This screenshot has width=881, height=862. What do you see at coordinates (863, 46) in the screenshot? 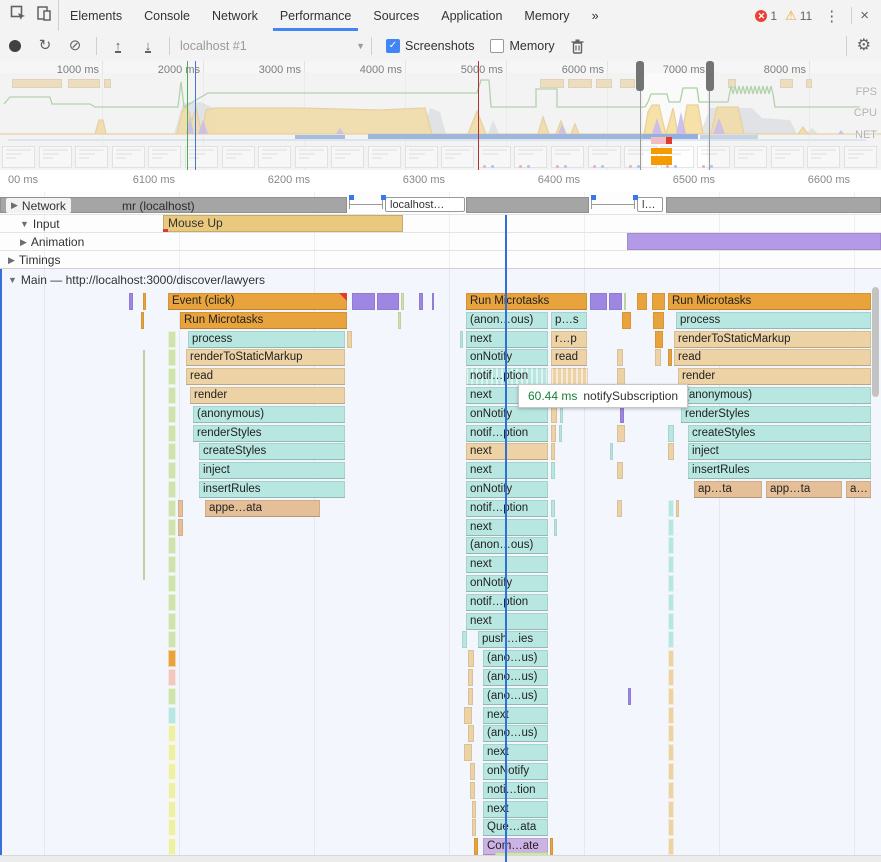
I see `capture-settings-gear-icon: ⚙` at bounding box center [863, 46].